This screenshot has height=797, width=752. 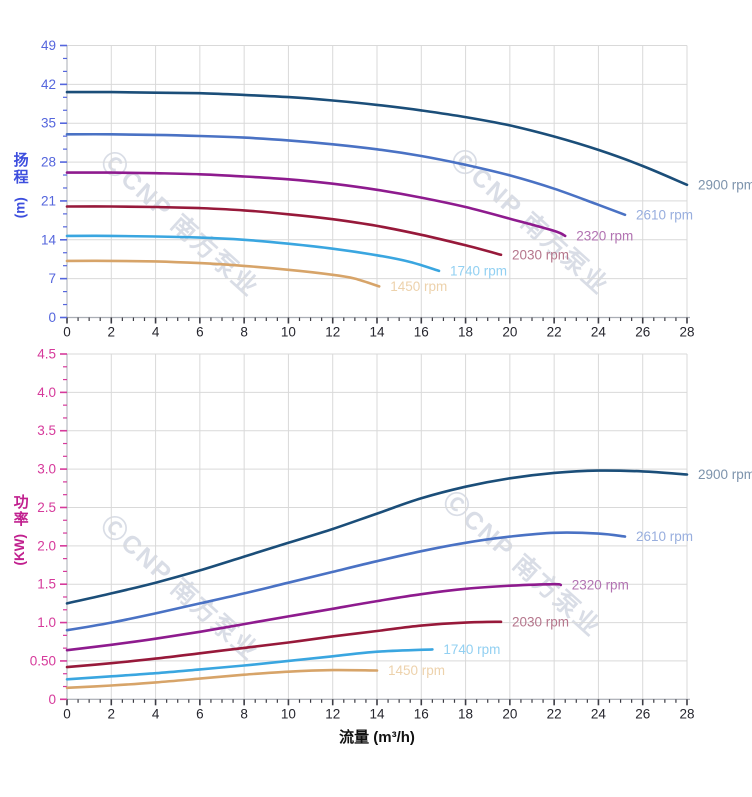 What do you see at coordinates (48, 84) in the screenshot?
I see `y-tick-label: 42` at bounding box center [48, 84].